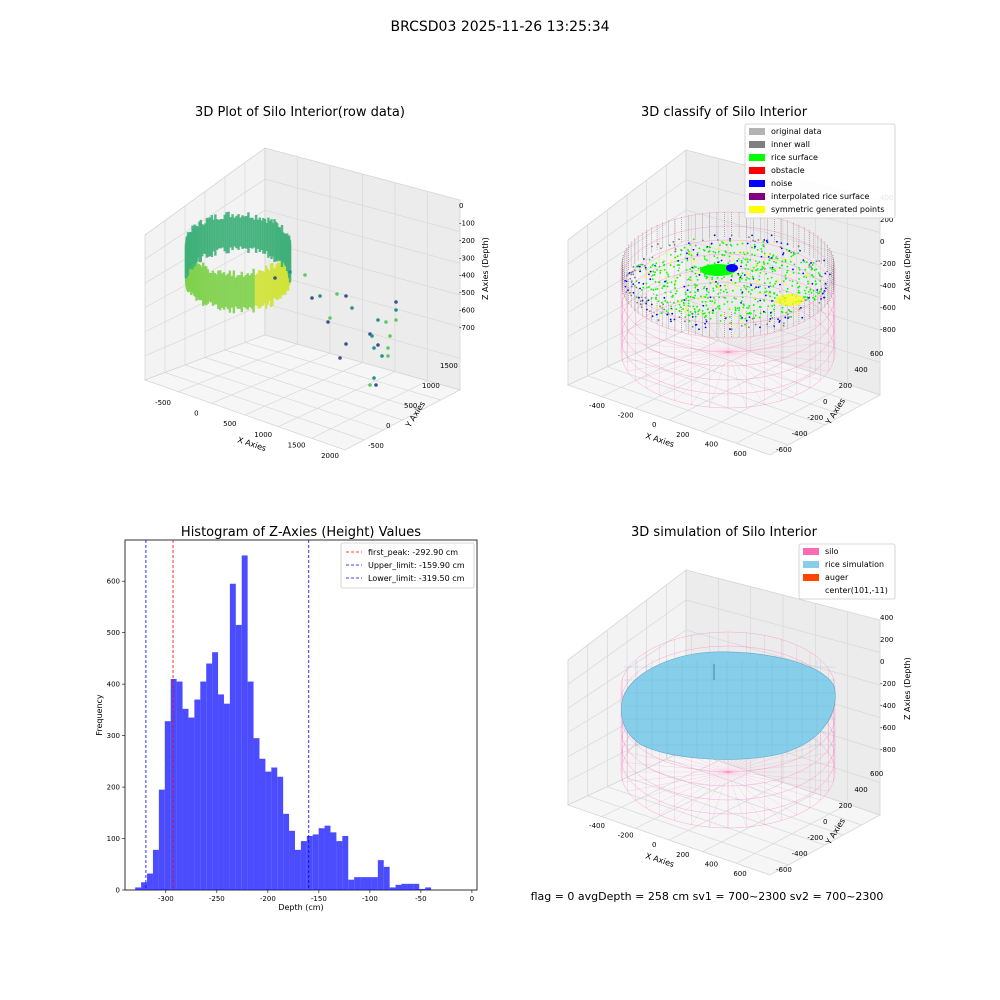 This screenshot has height=1000, width=1000. What do you see at coordinates (711, 864) in the screenshot?
I see `x-tick-label: 400` at bounding box center [711, 864].